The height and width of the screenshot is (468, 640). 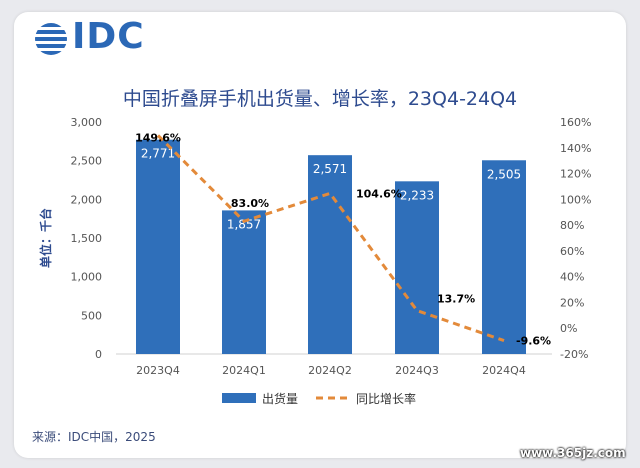 What do you see at coordinates (98, 354) in the screenshot?
I see `left-tick-label: 0` at bounding box center [98, 354].